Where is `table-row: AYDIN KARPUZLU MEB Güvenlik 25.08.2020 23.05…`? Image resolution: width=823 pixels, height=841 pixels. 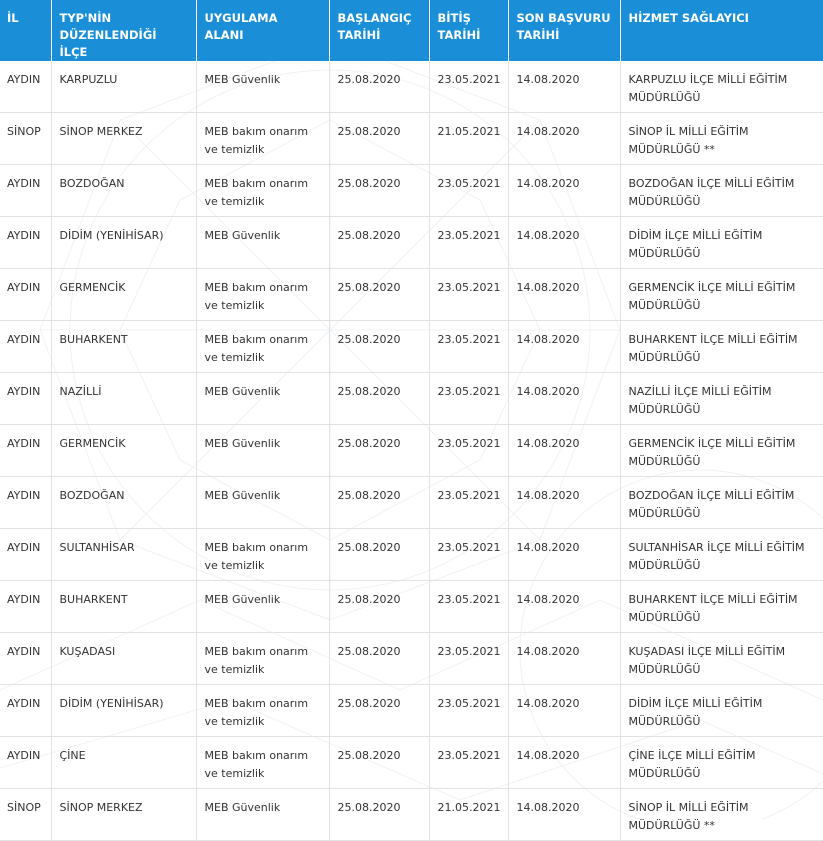 table-row: AYDIN KARPUZLU MEB Güvenlik 25.08.2020 23.05… is located at coordinates (411, 87).